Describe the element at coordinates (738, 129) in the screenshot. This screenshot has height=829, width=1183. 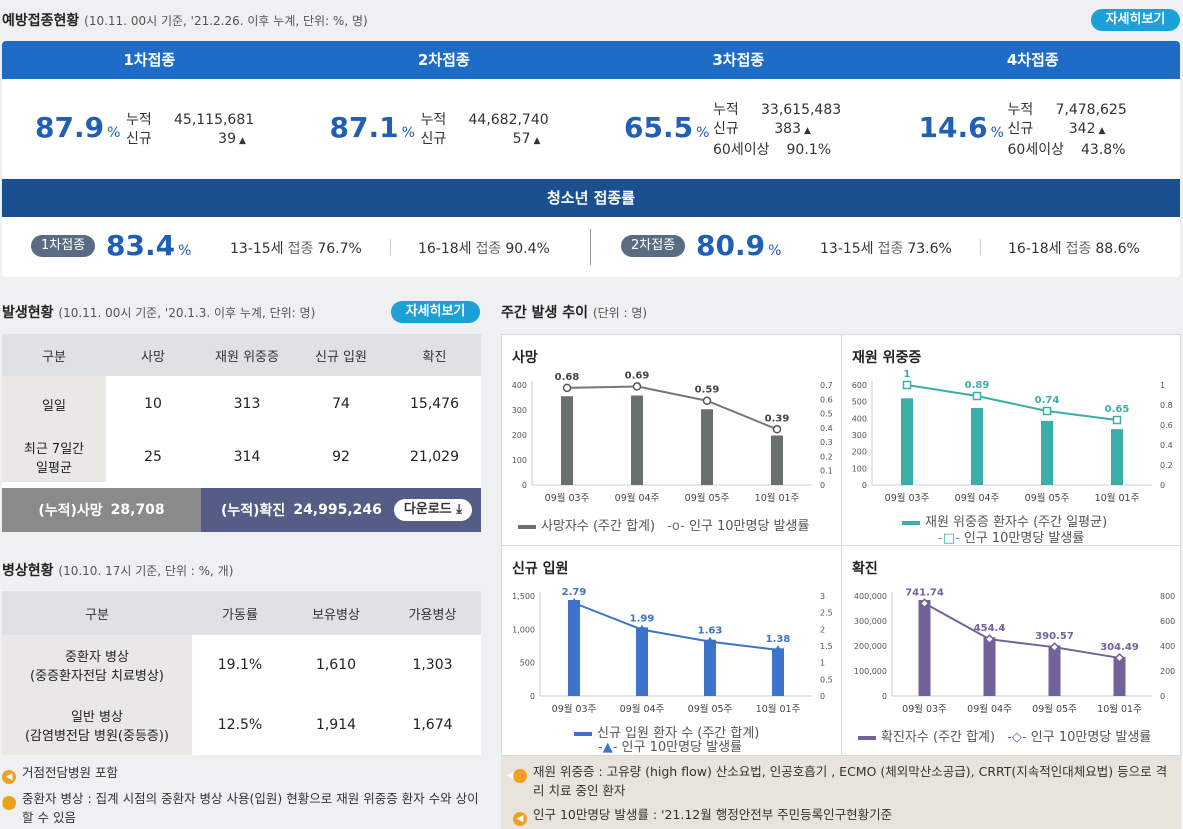
I see `dose-3-cell: 65.5% 누적 33,615,483 신규 383 ▲ 60세이상 90.1%` at that location.